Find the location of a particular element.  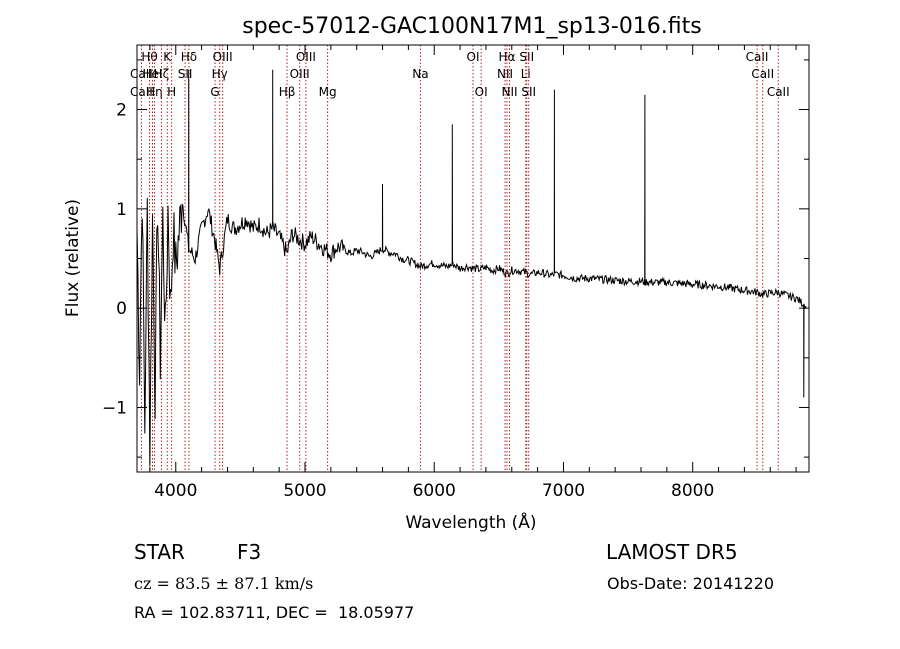

line-marker-label: Mg is located at coordinates (328, 92).